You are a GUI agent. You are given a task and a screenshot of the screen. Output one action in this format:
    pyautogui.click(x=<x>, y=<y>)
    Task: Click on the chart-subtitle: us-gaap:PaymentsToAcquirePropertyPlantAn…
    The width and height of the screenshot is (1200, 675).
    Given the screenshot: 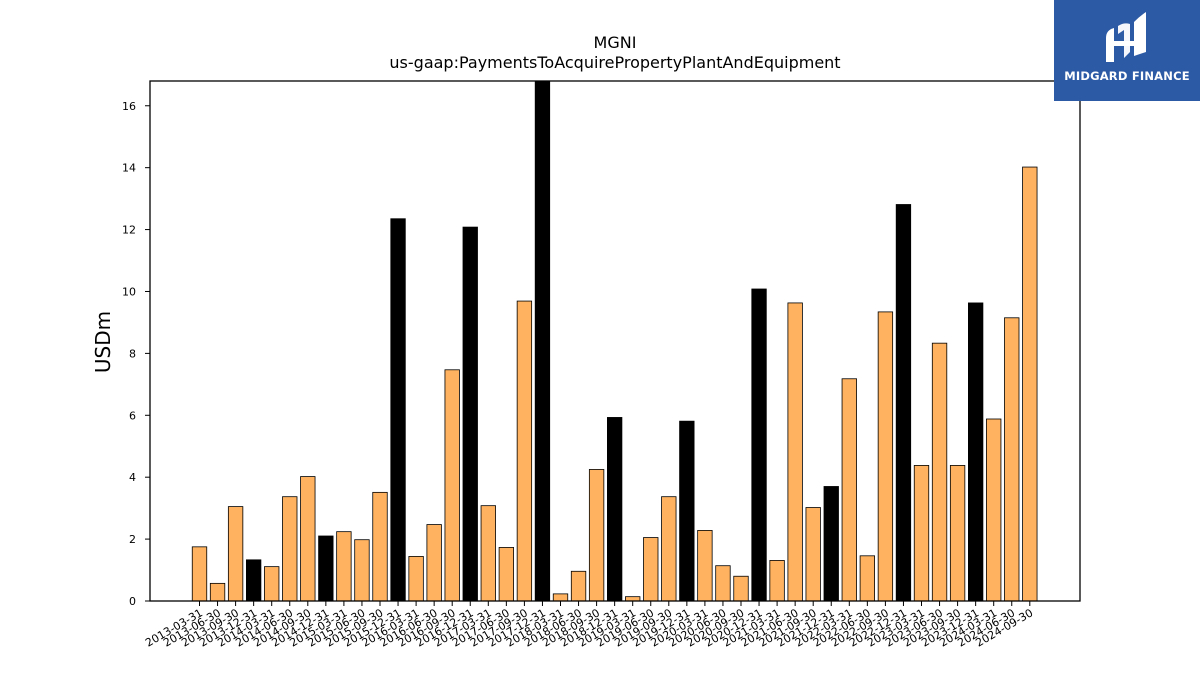 What is the action you would take?
    pyautogui.click(x=614, y=62)
    